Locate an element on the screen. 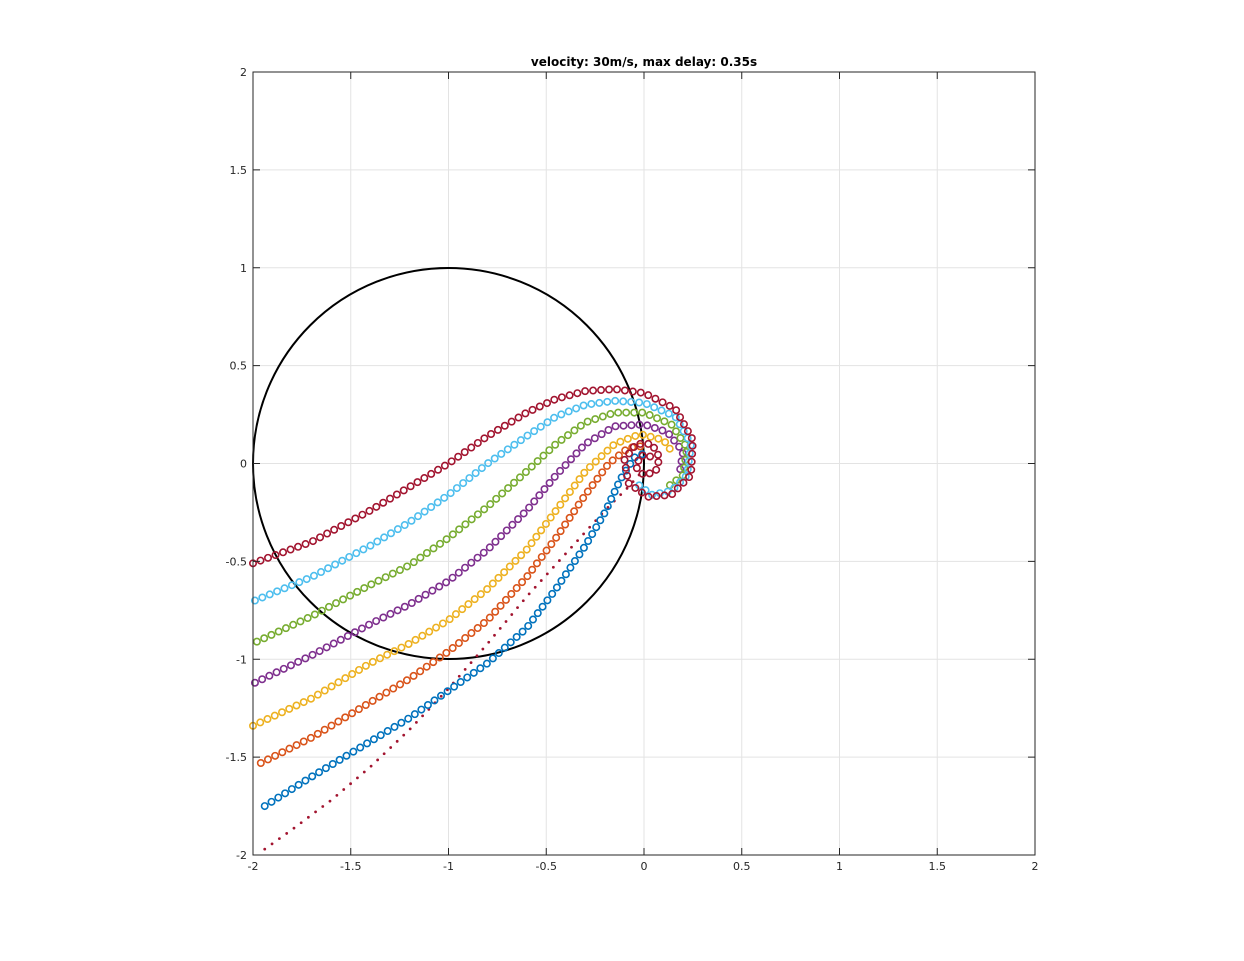 This screenshot has height=961, width=1244. y-tick-label: -1 is located at coordinates (241, 659).